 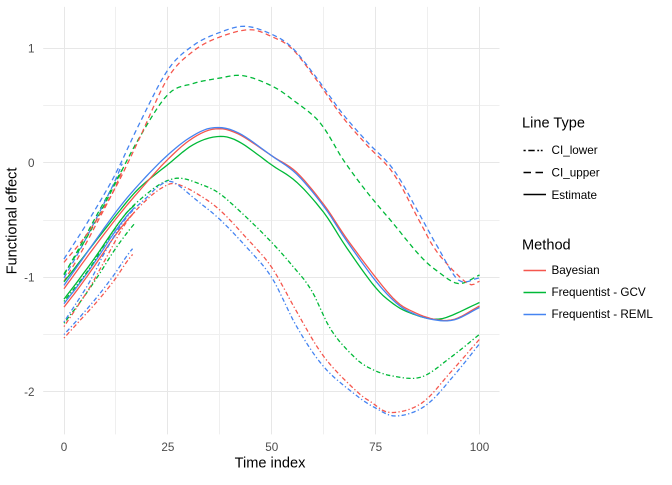 What do you see at coordinates (480, 447) in the screenshot?
I see `svg-text: 100` at bounding box center [480, 447].